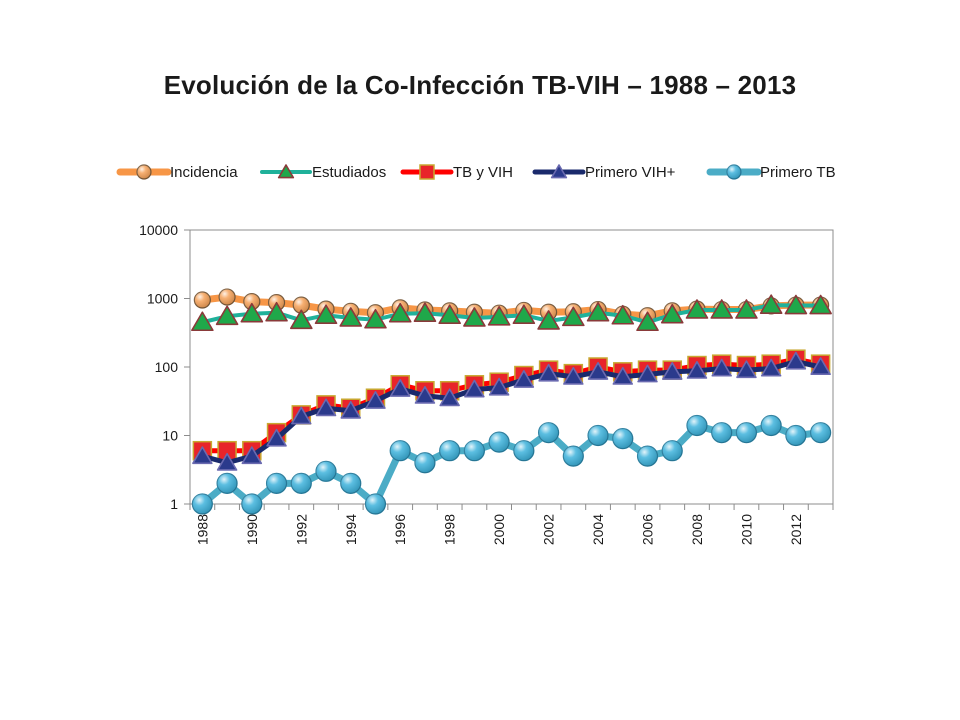 Image resolution: width=960 pixels, height=720 pixels. Describe the element at coordinates (697, 529) in the screenshot. I see `x-tick-label: 2008` at that location.